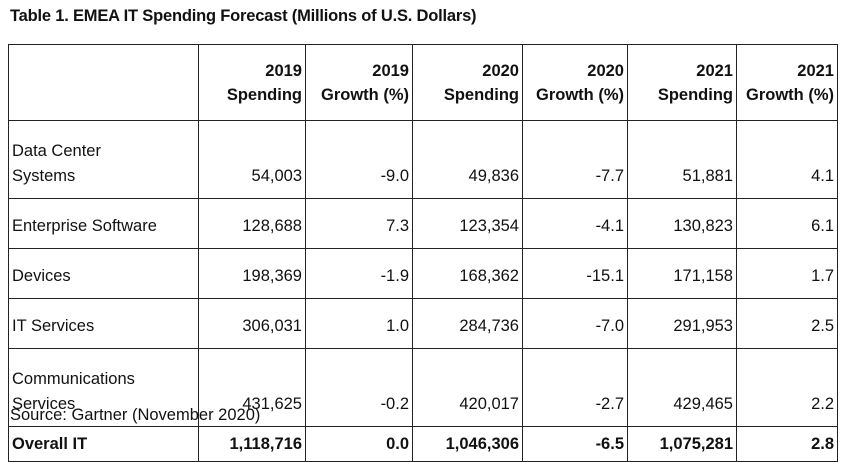 Image resolution: width=849 pixels, height=462 pixels. I want to click on cell-value: 431,625, so click(252, 387).